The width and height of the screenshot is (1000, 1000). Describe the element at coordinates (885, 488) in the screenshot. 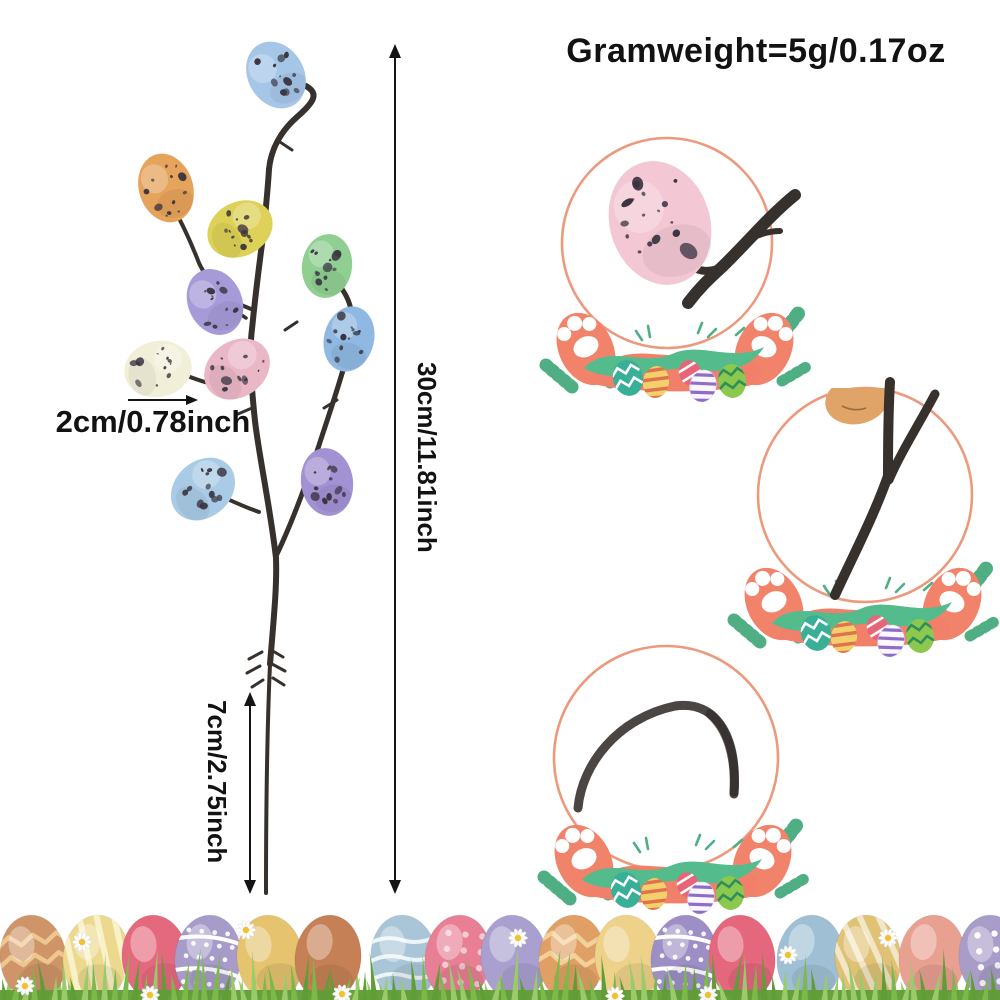

I see `closeup-fork` at that location.